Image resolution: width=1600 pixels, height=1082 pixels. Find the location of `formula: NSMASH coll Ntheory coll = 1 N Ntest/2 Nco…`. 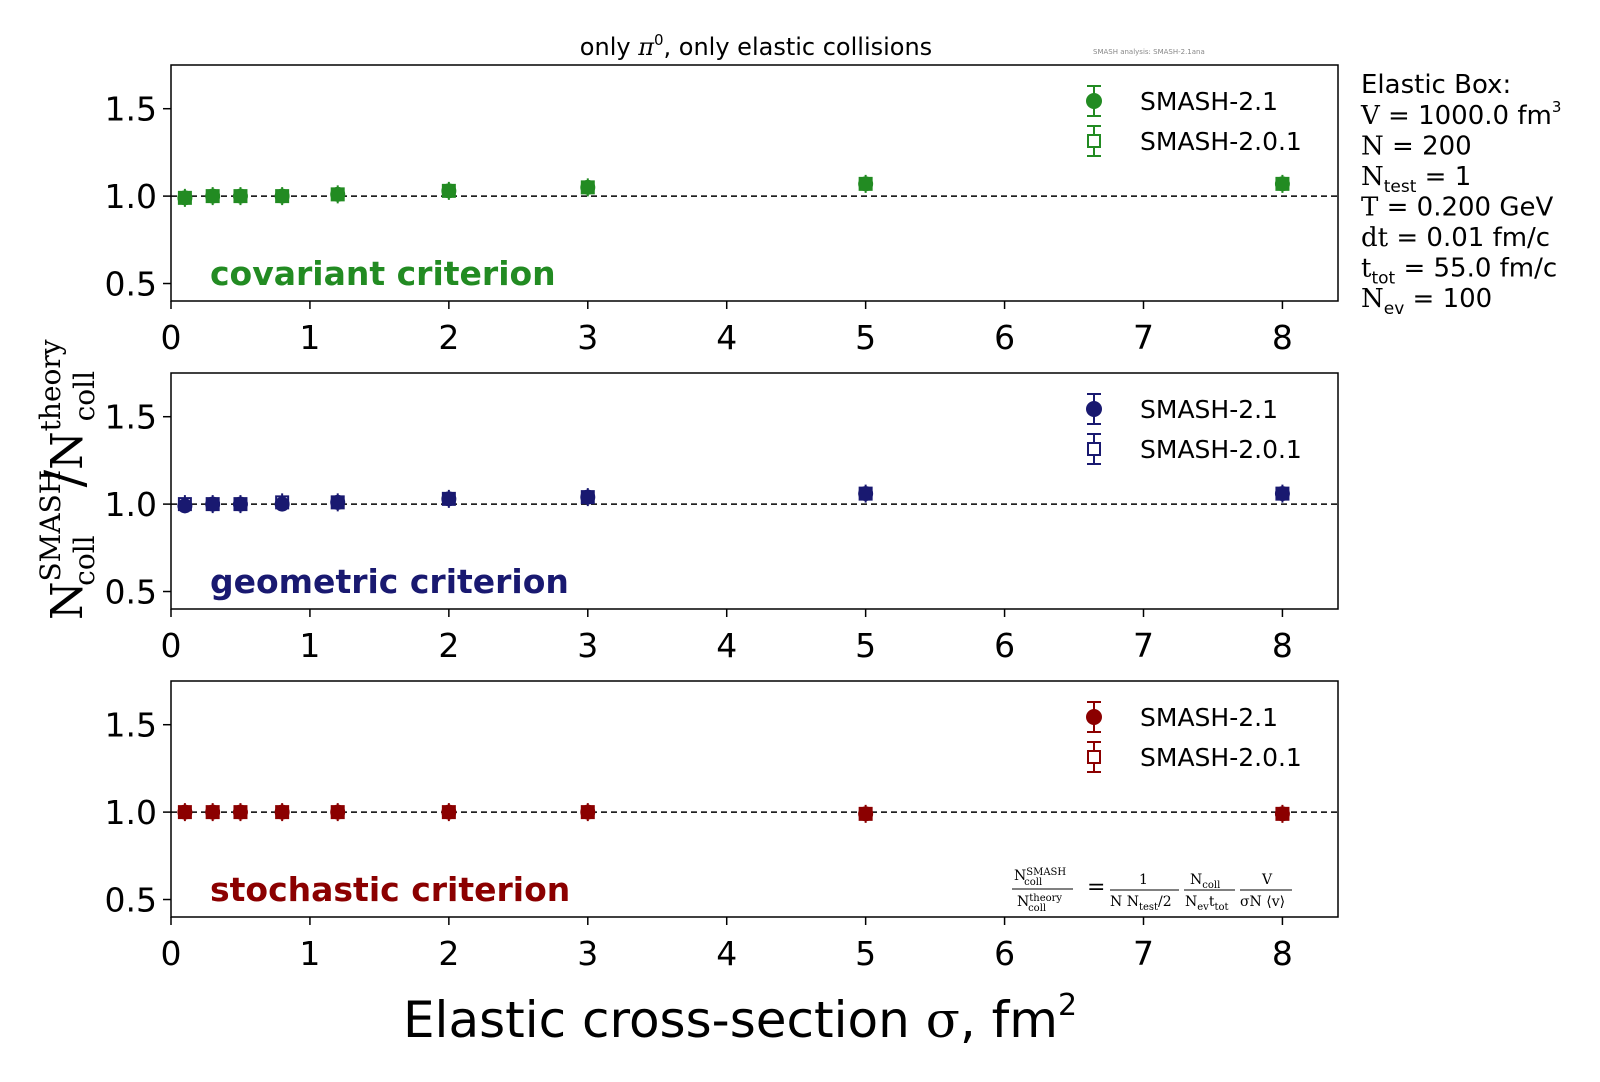

formula: NSMASH coll Ntheory coll = 1 N Ntest/2 Nco… is located at coordinates (1152, 890).